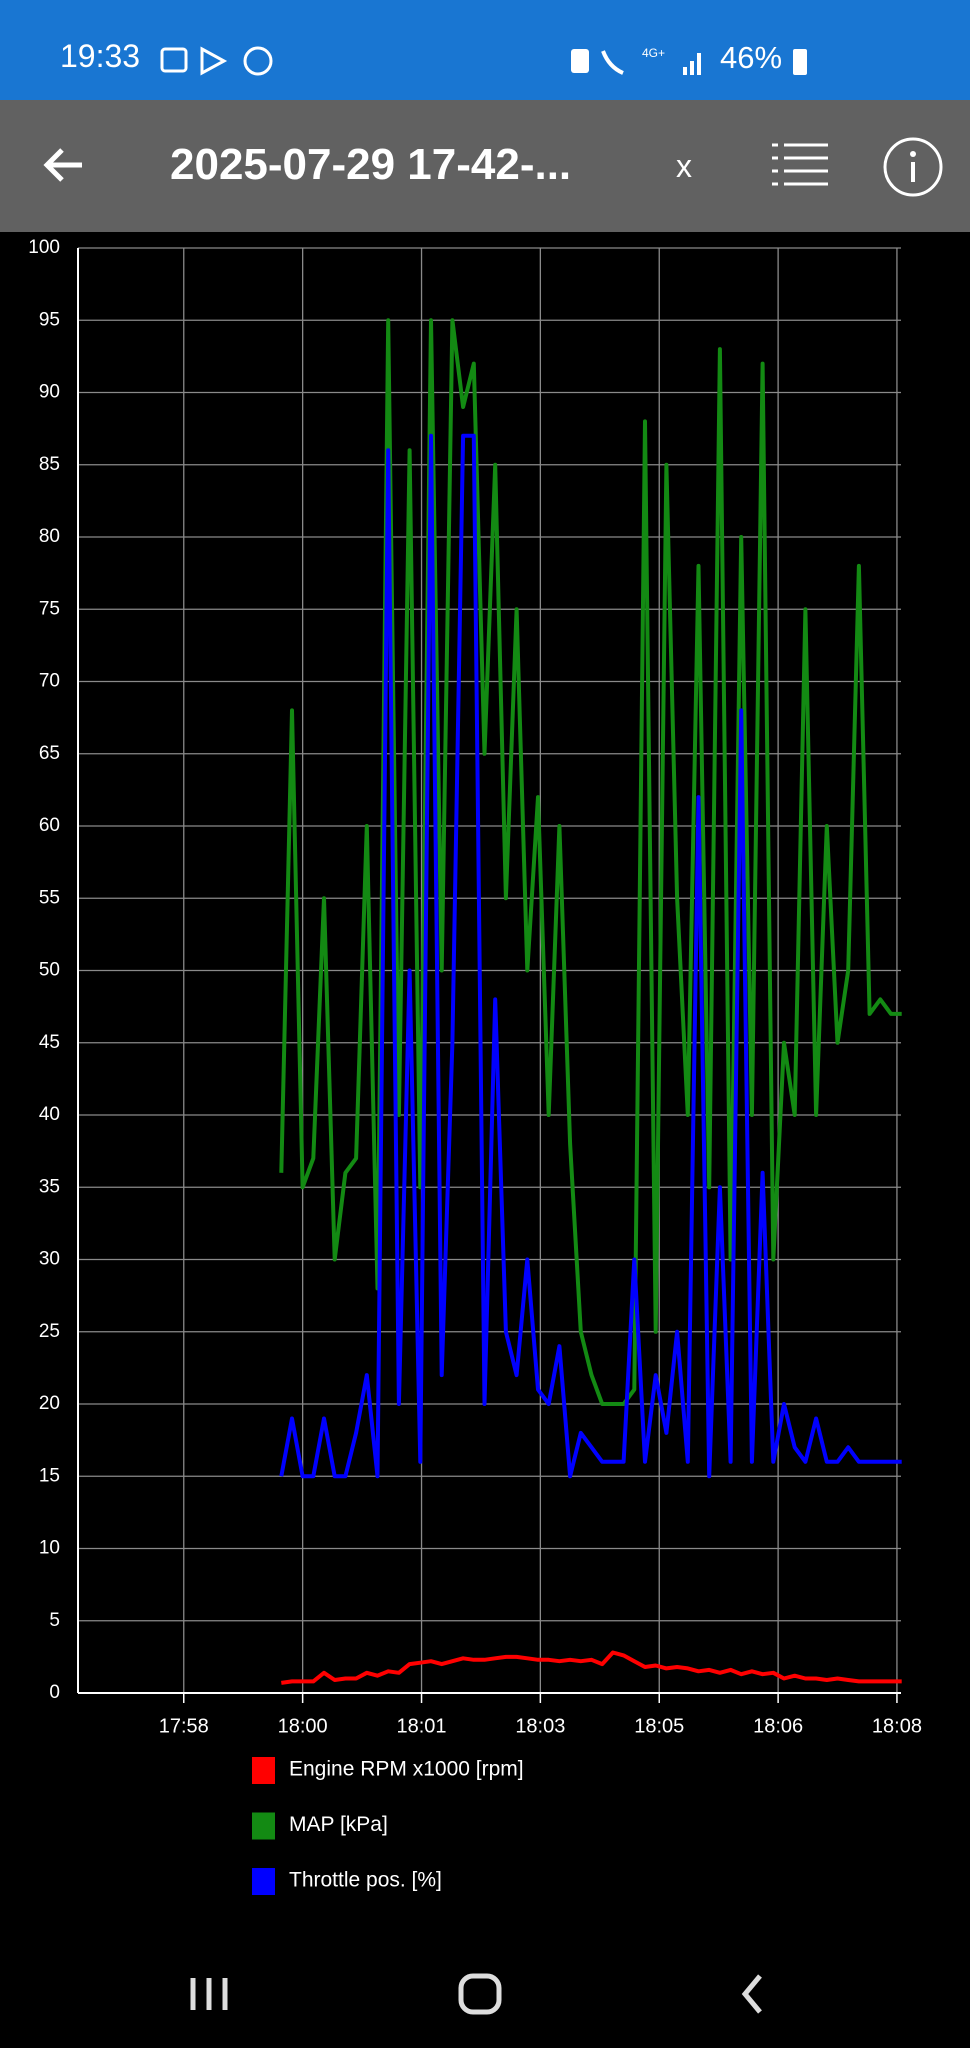 The height and width of the screenshot is (2048, 970). What do you see at coordinates (49, 536) in the screenshot?
I see `y-tick-label: 80` at bounding box center [49, 536].